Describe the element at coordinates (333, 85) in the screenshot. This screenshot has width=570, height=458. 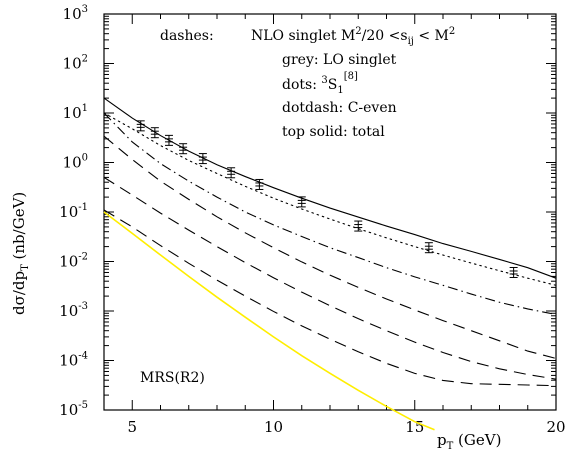
I see `legend-dots-s: S` at that location.